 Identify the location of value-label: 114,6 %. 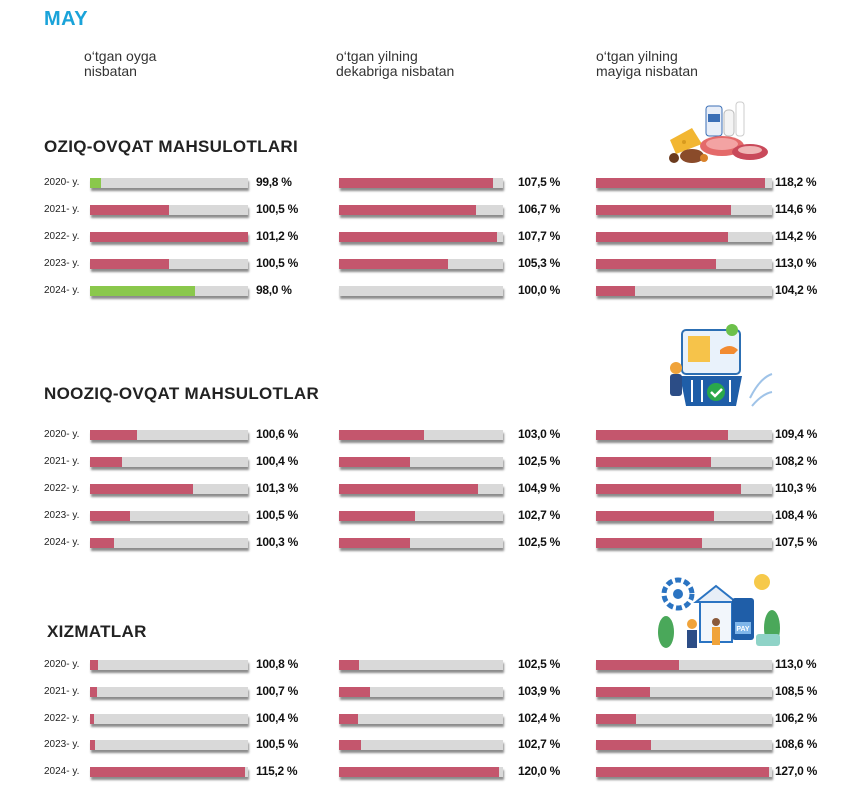
(796, 209).